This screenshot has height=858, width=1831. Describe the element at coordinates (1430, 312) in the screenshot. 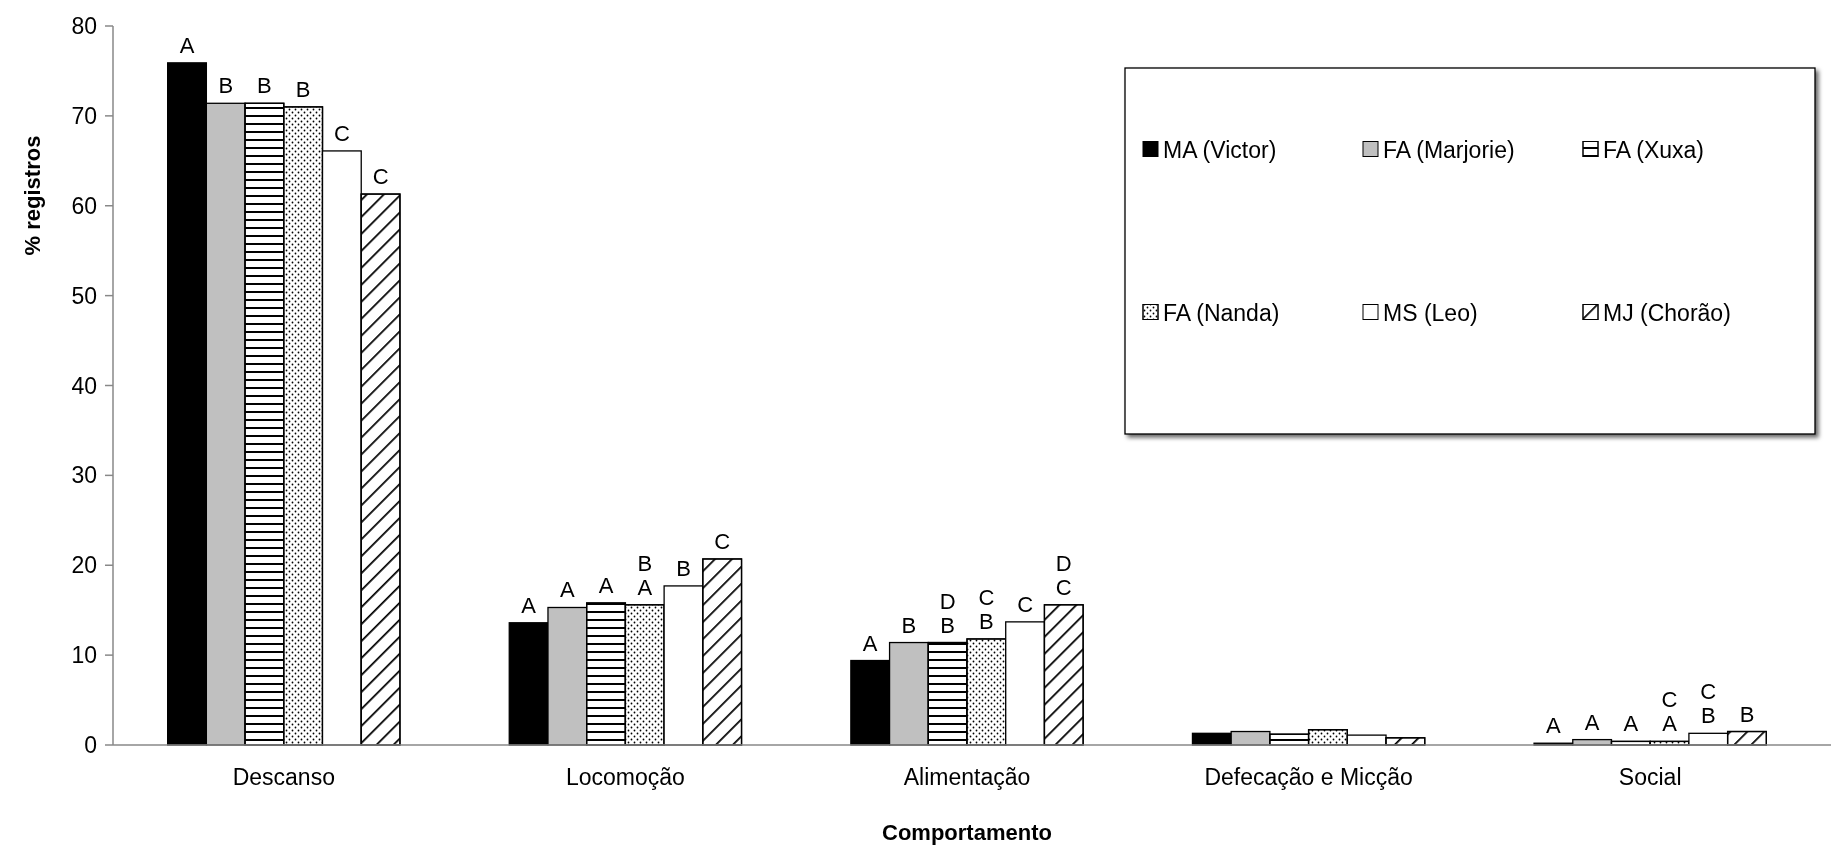

I see `legend-label: MS (Leo)` at that location.